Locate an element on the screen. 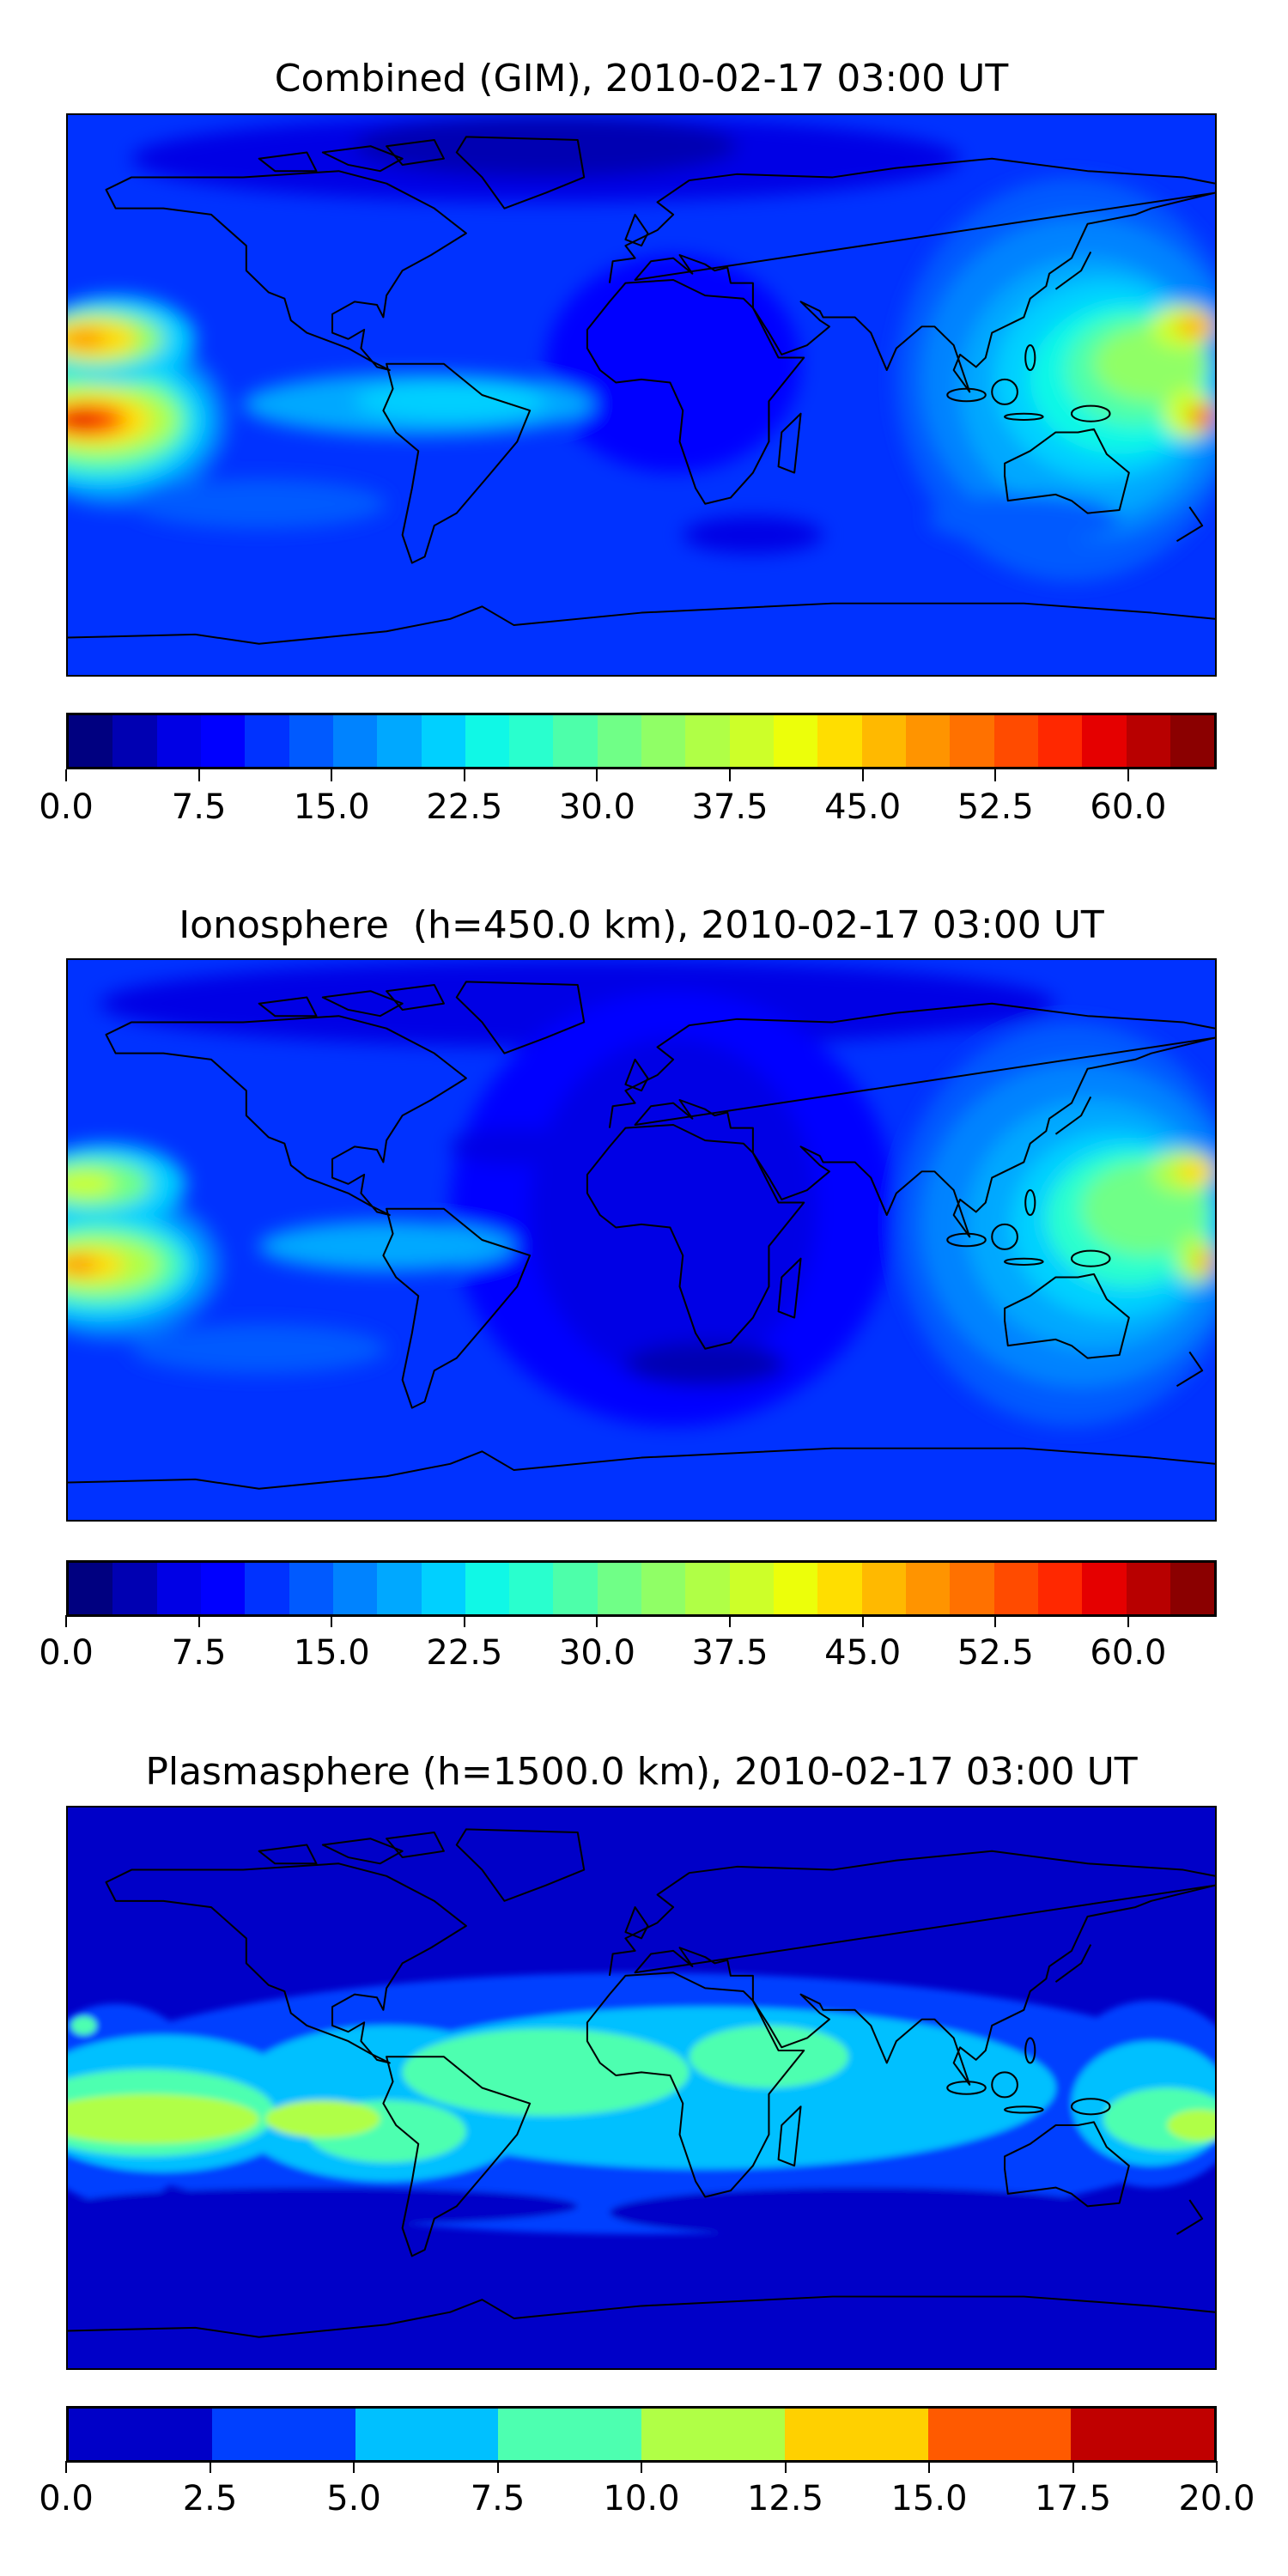  colorbar-tick-label: 2.5 is located at coordinates (210, 2499).